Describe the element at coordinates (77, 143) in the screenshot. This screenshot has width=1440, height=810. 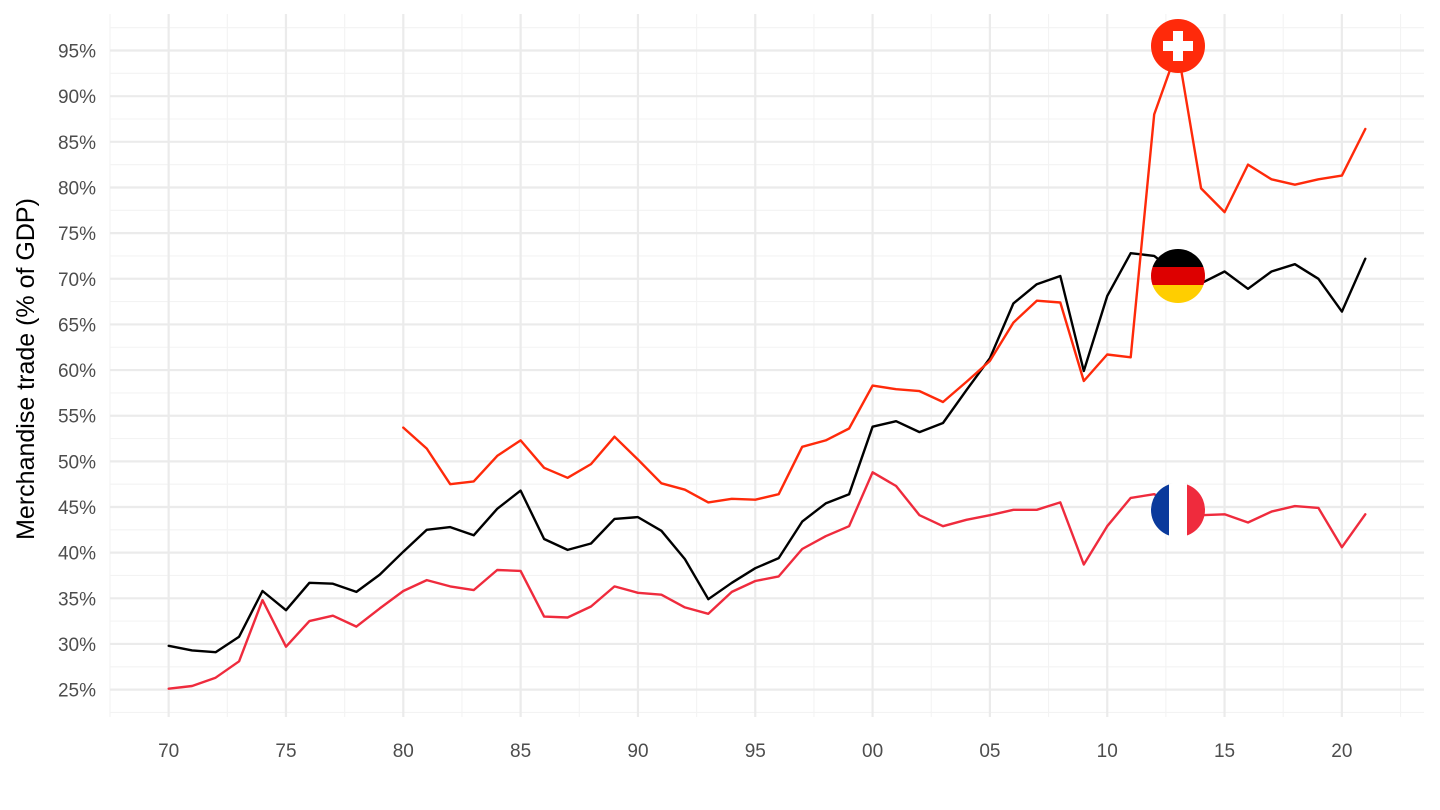
I see `y-tick-label: 85%` at that location.